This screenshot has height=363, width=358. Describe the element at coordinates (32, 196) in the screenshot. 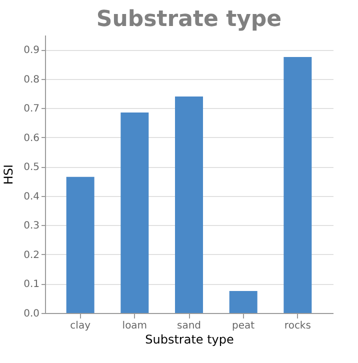

I see `y-tick-label: 0.4` at that location.